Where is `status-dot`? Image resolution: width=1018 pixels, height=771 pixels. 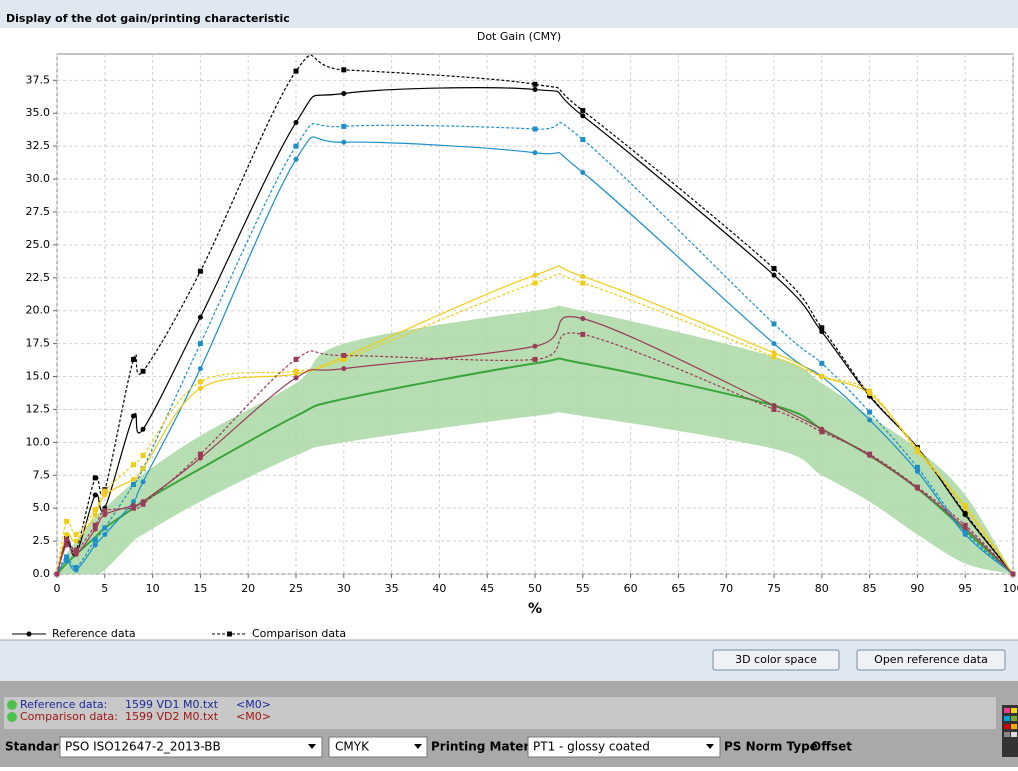
status-dot is located at coordinates (12, 717).